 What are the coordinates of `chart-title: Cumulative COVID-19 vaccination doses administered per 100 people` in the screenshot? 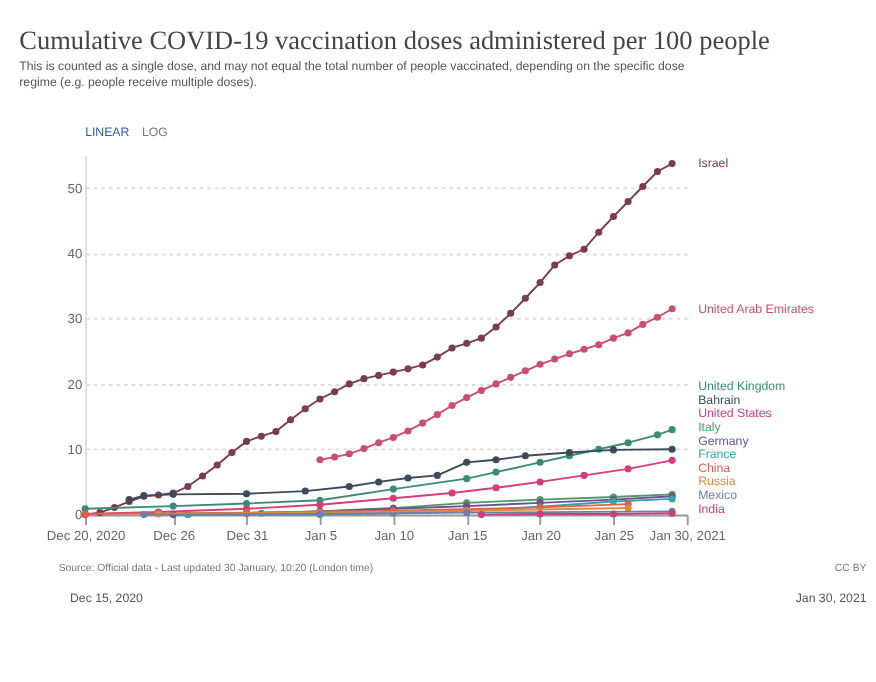 It's located at (395, 40).